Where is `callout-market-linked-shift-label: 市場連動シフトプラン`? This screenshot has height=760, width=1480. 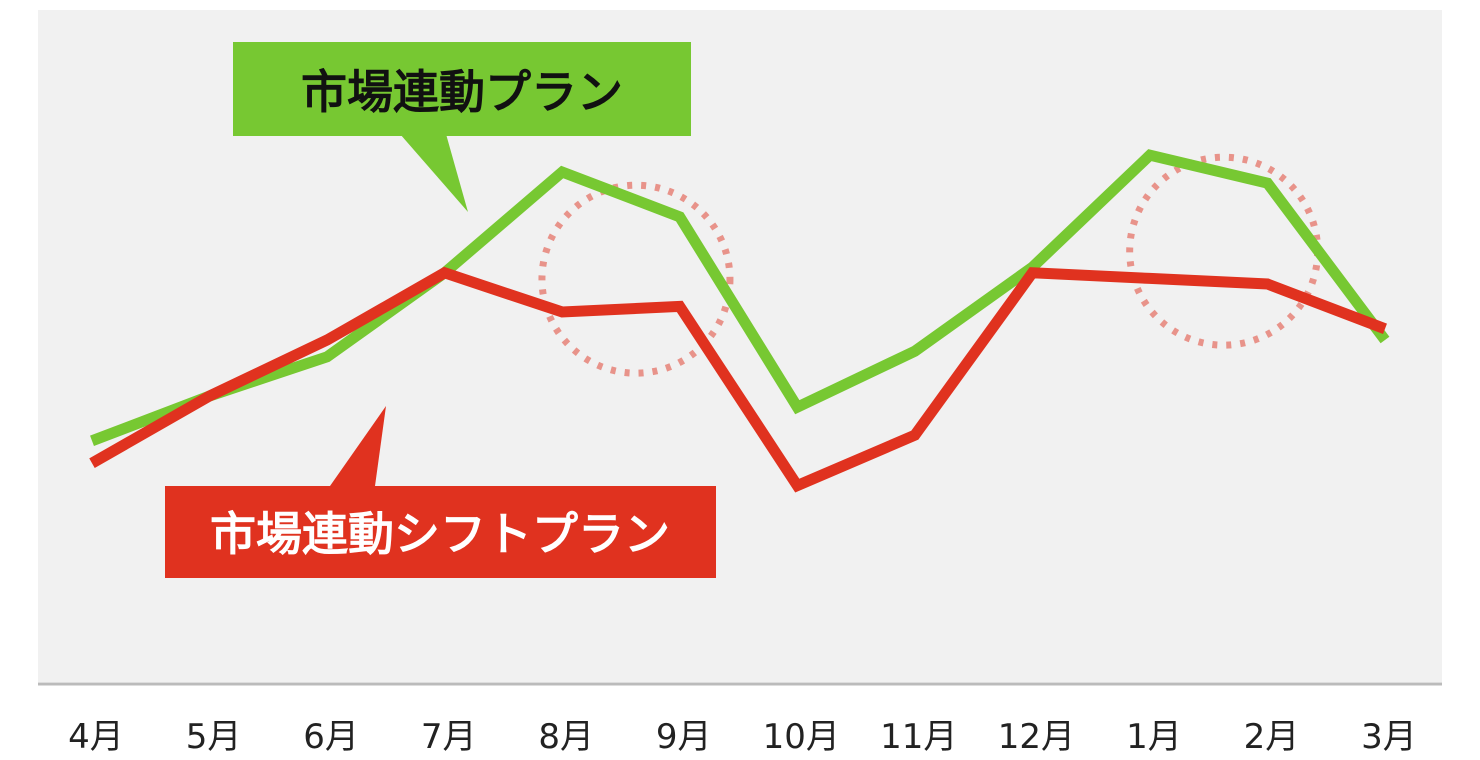 callout-market-linked-shift-label: 市場連動シフトプラン is located at coordinates (440, 534).